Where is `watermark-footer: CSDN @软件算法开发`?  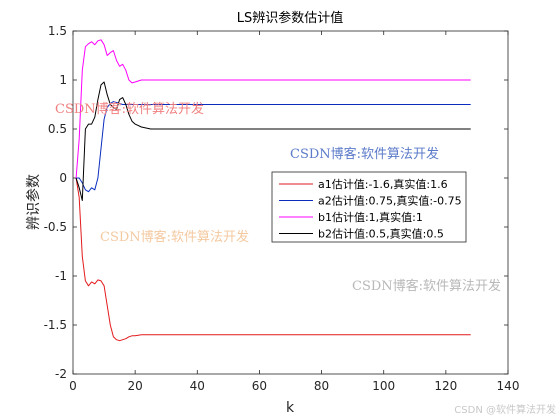 watermark-footer: CSDN @软件算法开发 is located at coordinates (505, 409).